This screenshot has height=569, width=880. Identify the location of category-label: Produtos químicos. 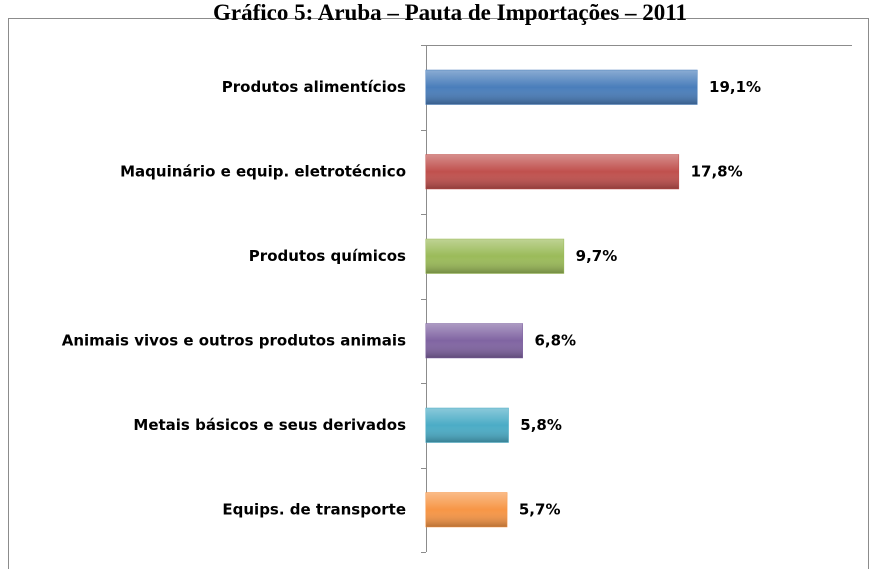
(327, 256).